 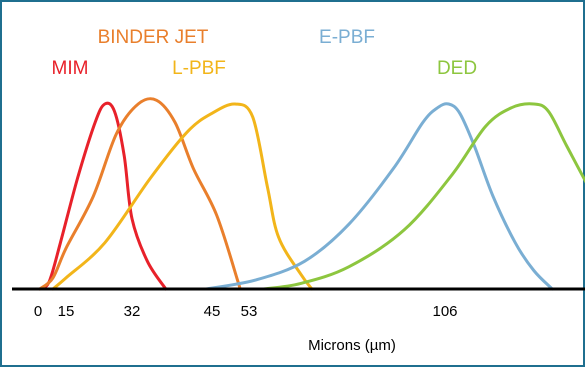 I want to click on series-line-mim, so click(x=103, y=196).